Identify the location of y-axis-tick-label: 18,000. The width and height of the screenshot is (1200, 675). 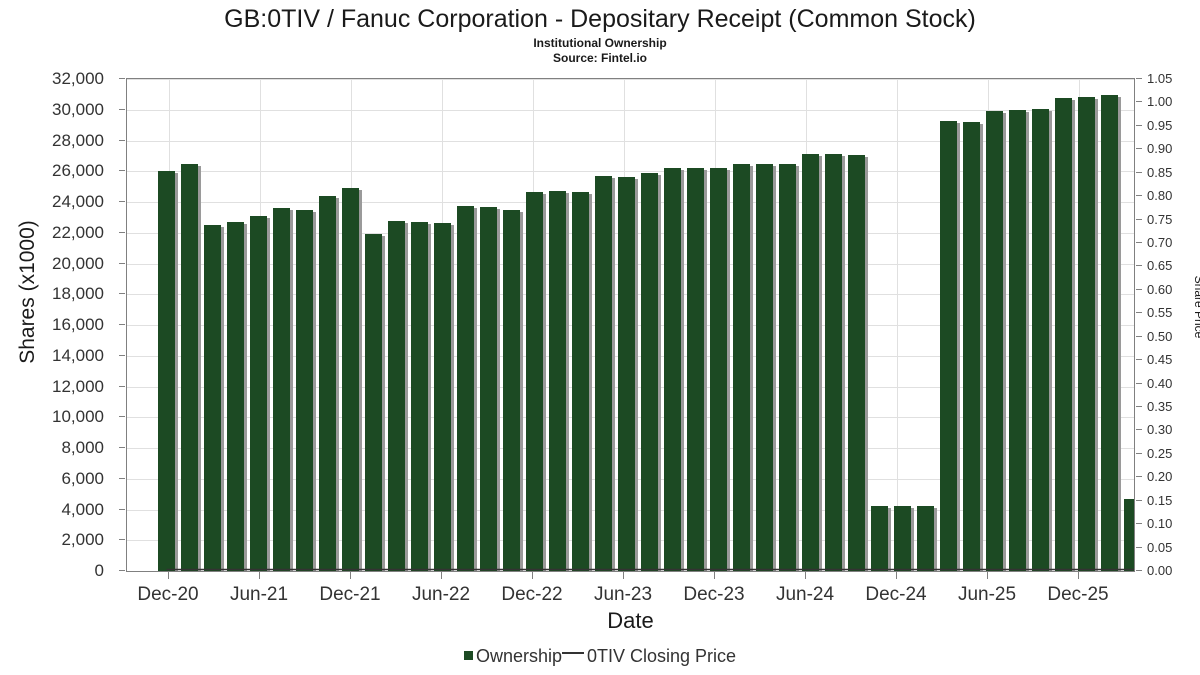
(78, 294).